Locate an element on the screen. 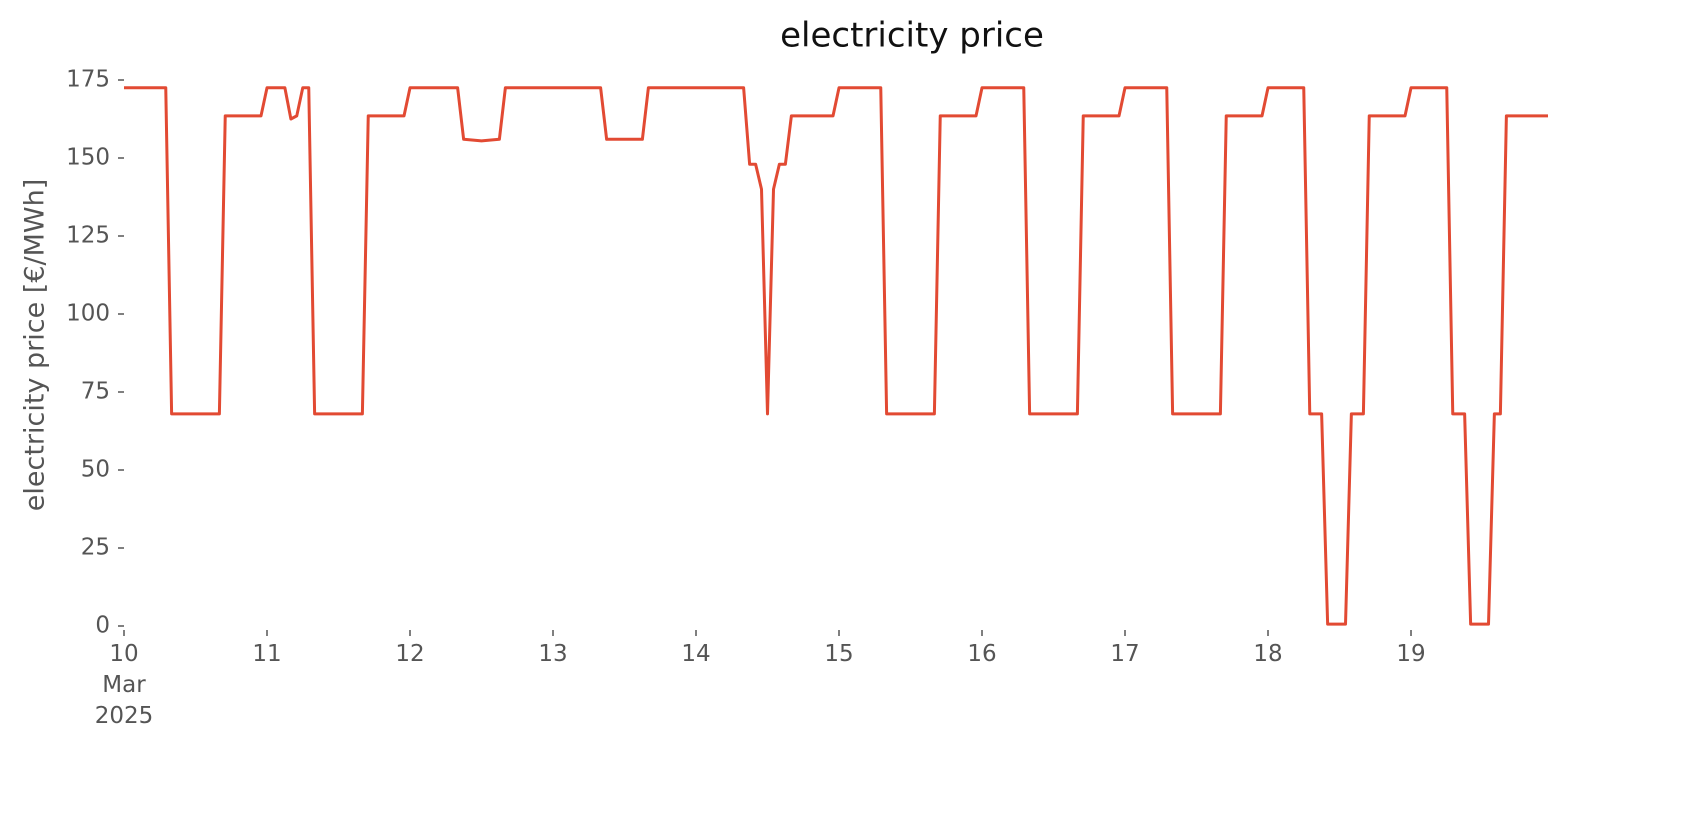 Image resolution: width=1706 pixels, height=815 pixels. y-tick-label: 0 is located at coordinates (102, 626).